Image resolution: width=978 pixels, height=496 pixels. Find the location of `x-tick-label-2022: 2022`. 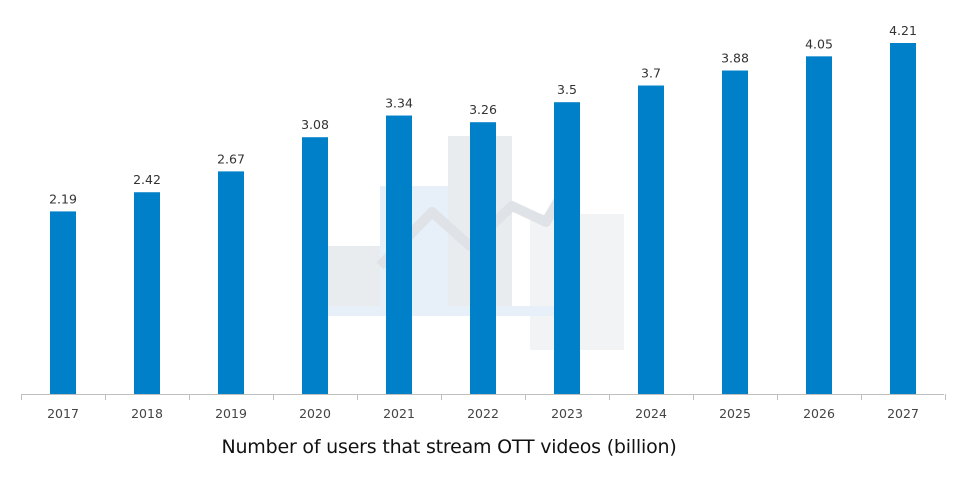

x-tick-label-2022: 2022 is located at coordinates (483, 413).